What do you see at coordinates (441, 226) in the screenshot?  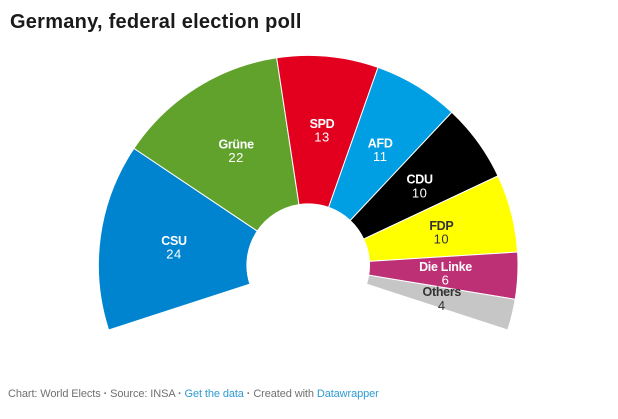 I see `svg-text: FDP` at bounding box center [441, 226].